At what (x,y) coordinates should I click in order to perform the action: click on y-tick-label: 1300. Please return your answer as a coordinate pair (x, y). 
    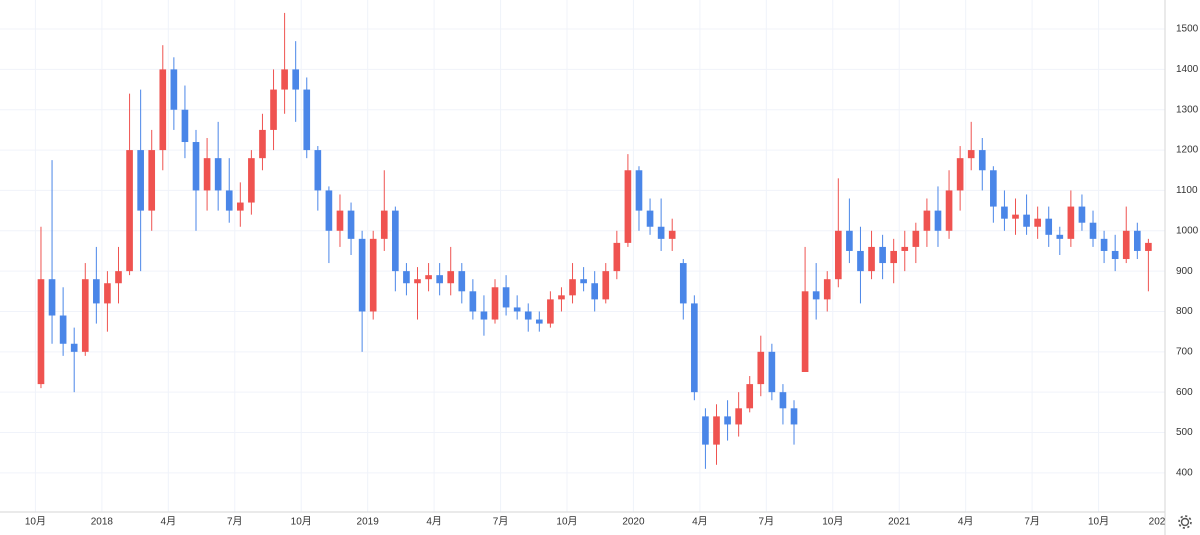
    Looking at the image, I should click on (1187, 109).